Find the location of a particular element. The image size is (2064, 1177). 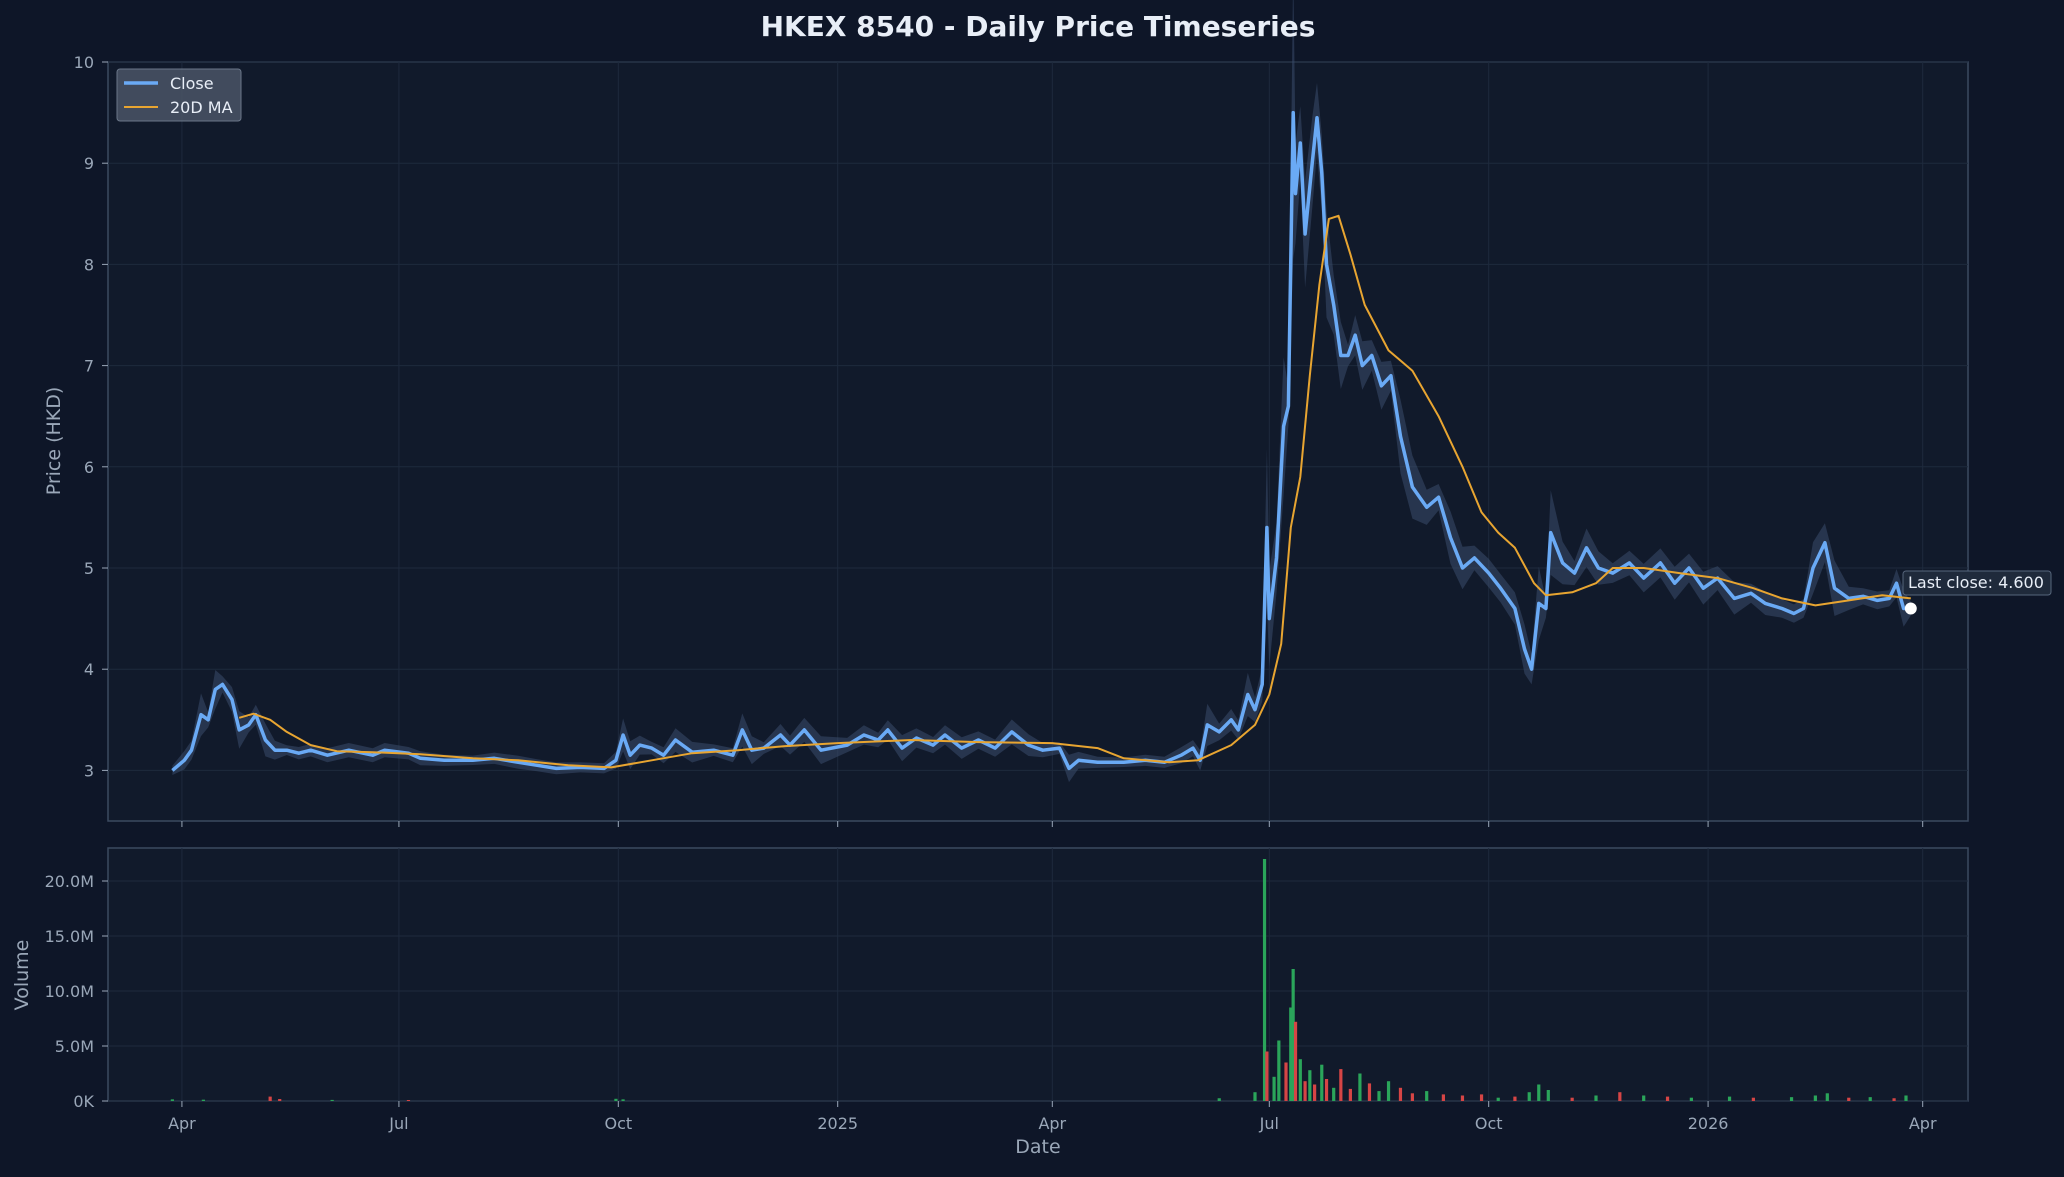

price-y-tick-label: 4 is located at coordinates (89, 669).